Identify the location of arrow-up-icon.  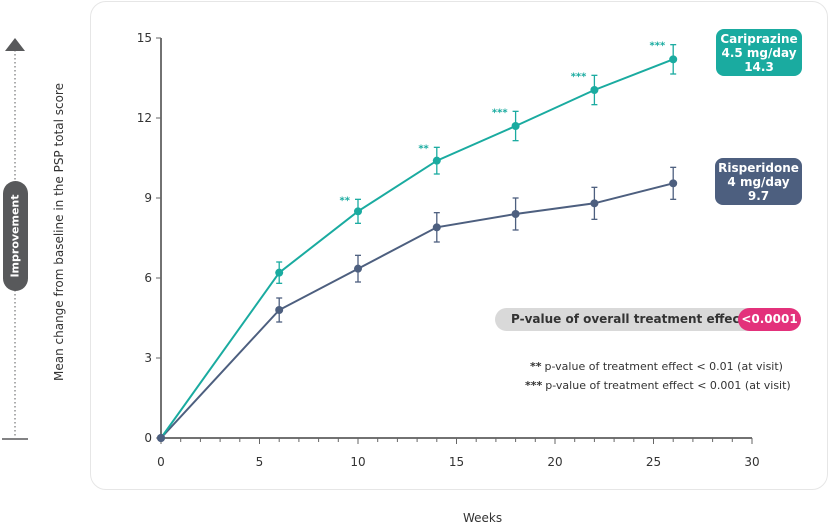
(15, 44).